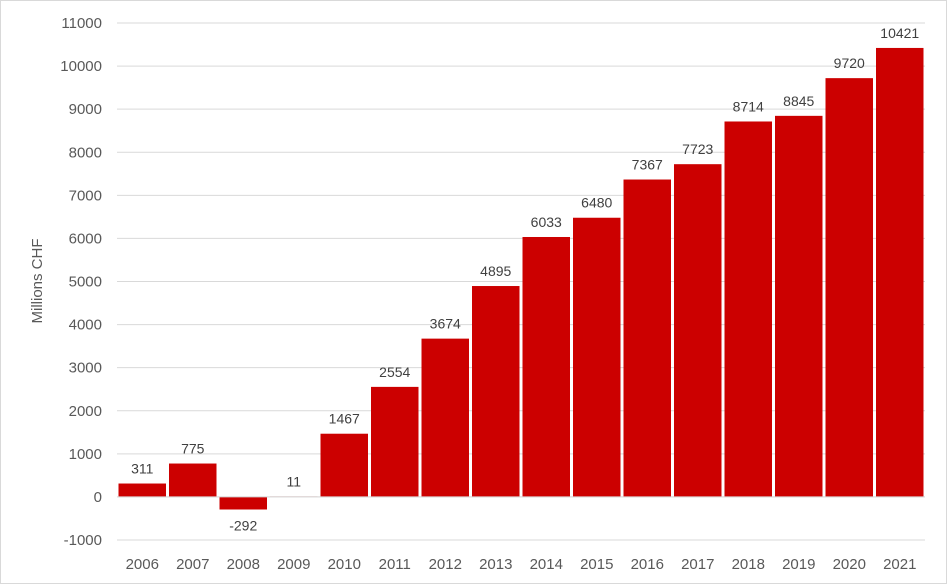  Describe the element at coordinates (85, 325) in the screenshot. I see `y-tick-label: 4000` at that location.